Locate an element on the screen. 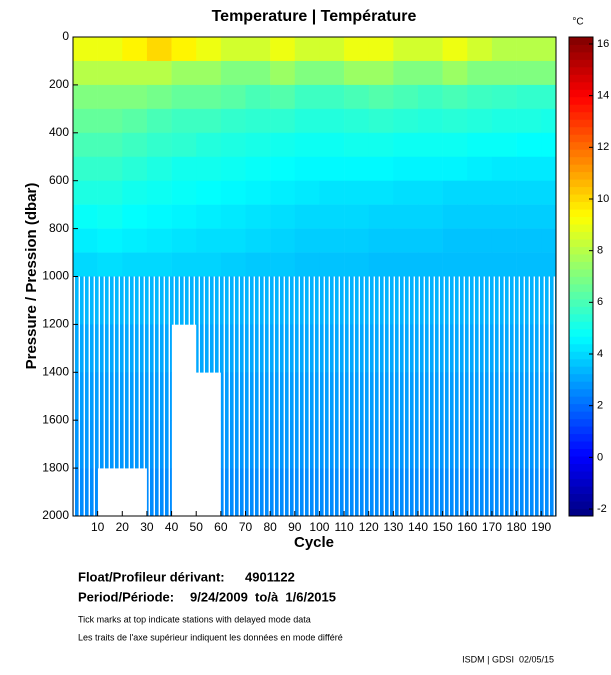 This screenshot has width=611, height=675. colorbar-tick-label: -2 is located at coordinates (602, 509).